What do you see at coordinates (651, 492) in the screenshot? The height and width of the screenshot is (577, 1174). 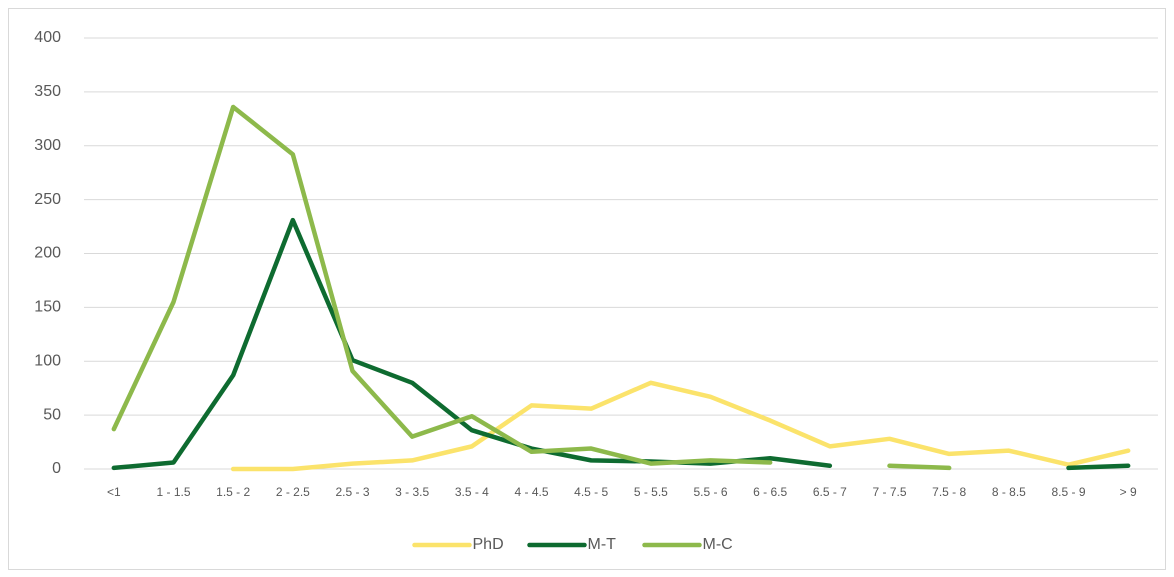 I see `x-tick-label: 5 - 5.5` at bounding box center [651, 492].